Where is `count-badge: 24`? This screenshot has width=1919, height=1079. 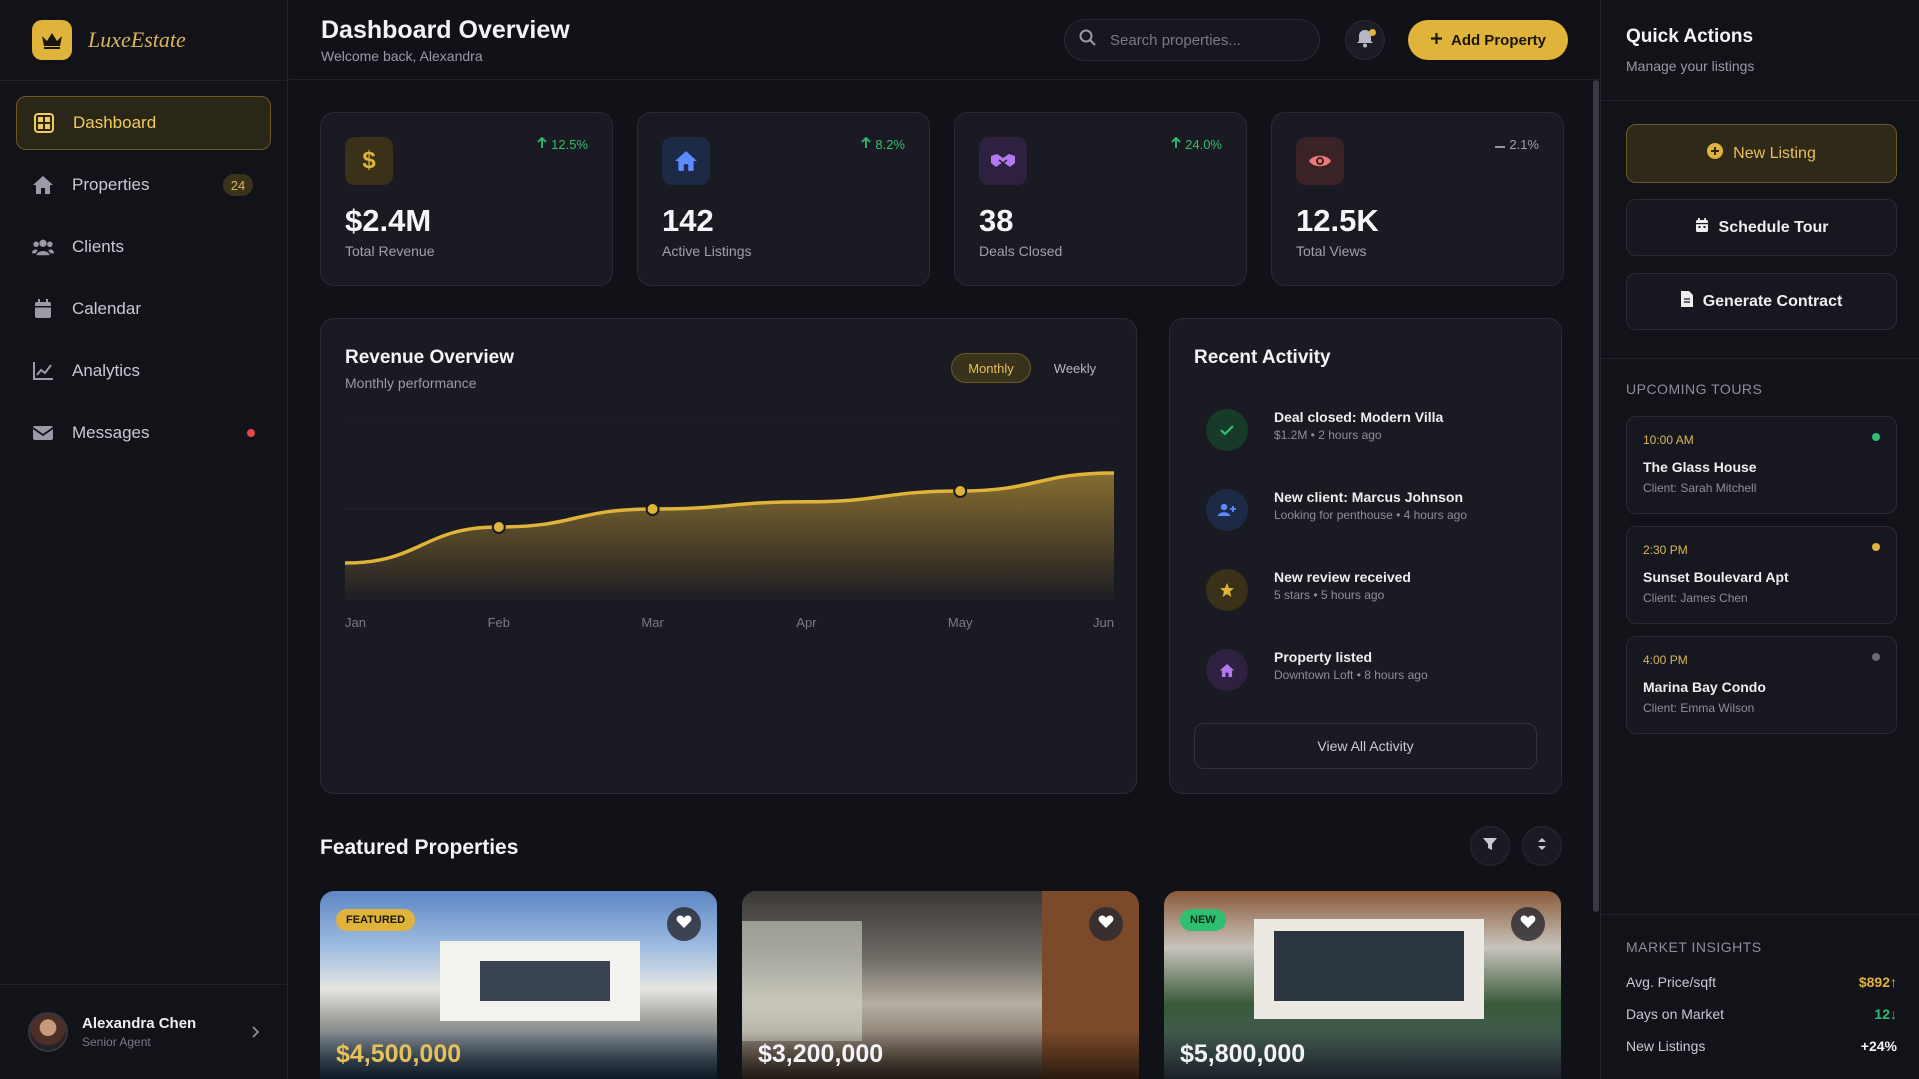
count-badge: 24 is located at coordinates (238, 185).